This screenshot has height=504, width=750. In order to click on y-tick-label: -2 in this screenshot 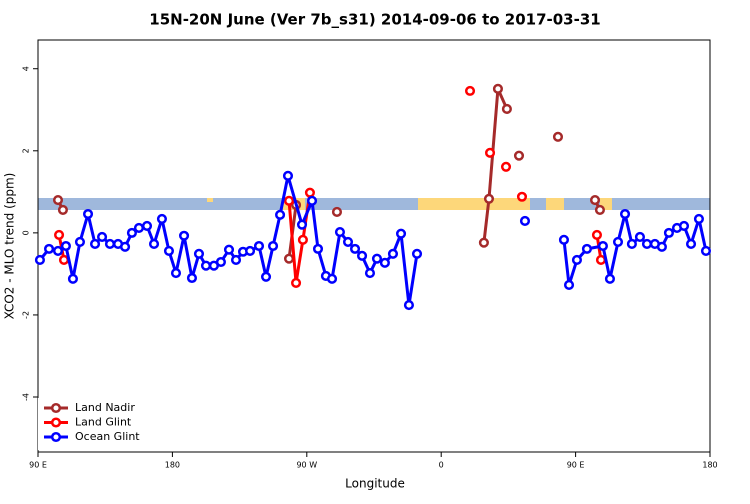, I will do `click(26, 315)`.